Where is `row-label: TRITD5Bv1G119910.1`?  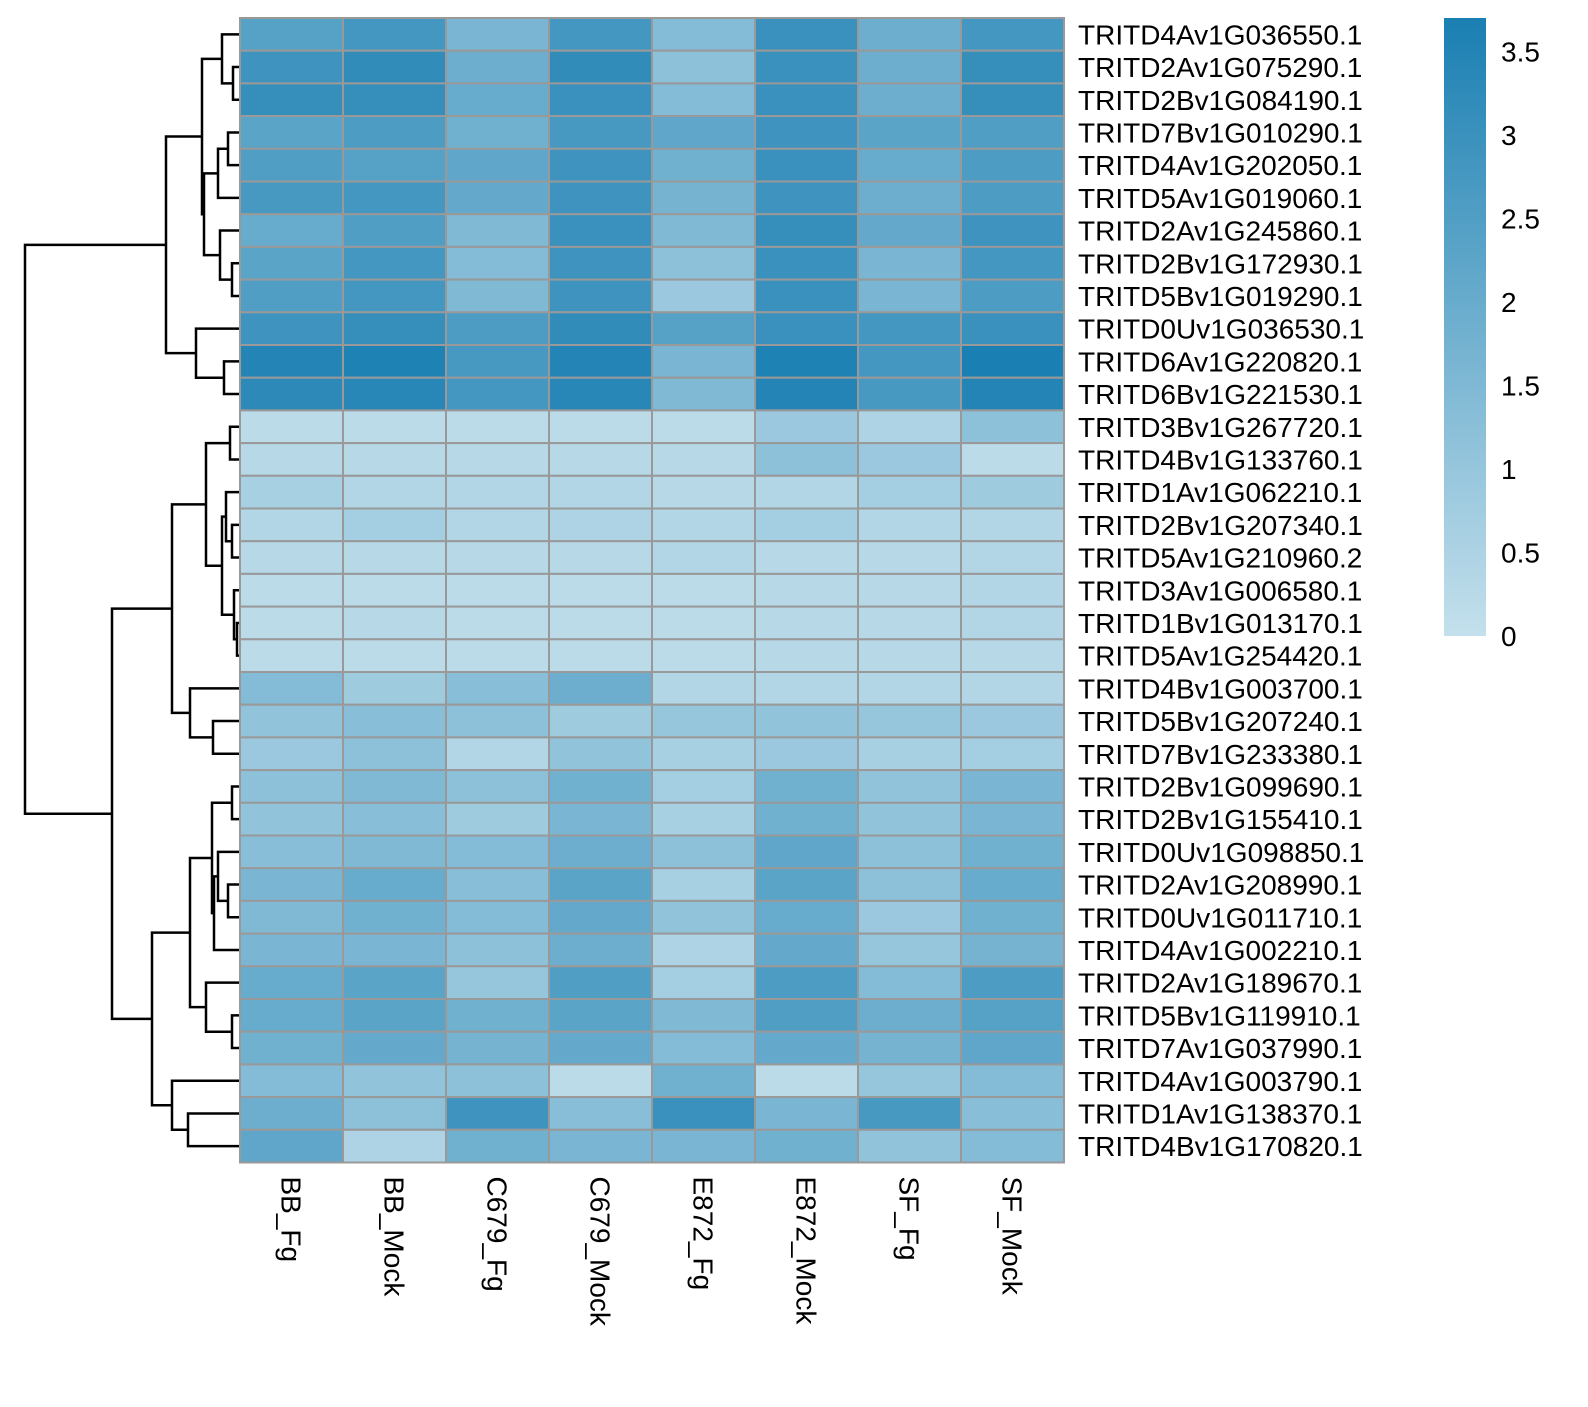 row-label: TRITD5Bv1G119910.1 is located at coordinates (1219, 1015).